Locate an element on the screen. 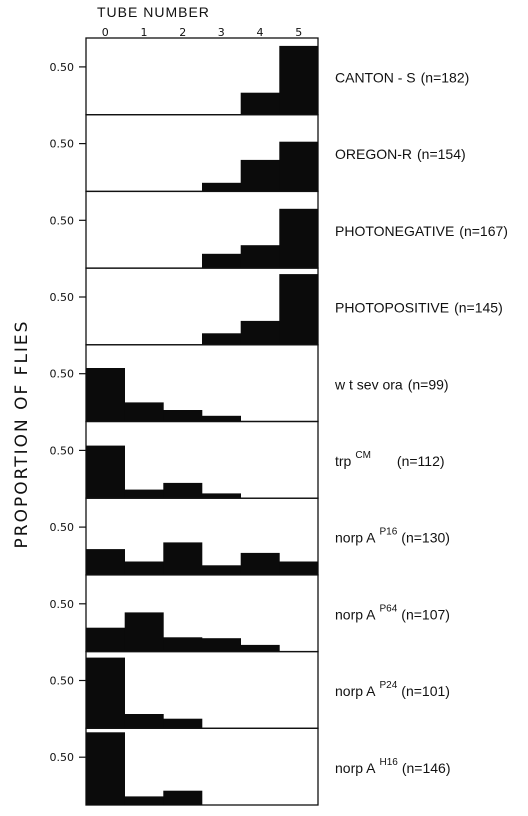  series-label: w t sev ora (n=99) is located at coordinates (391, 384).